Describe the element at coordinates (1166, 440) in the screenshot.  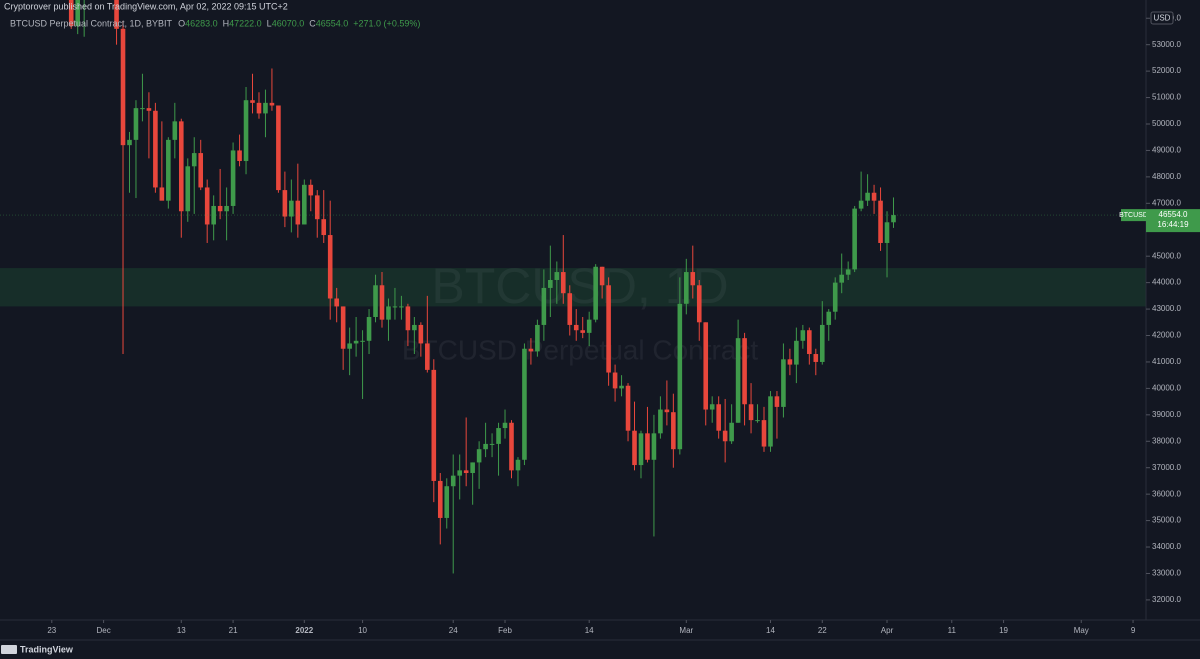
I see `y-tick-label: 38000.0` at that location.